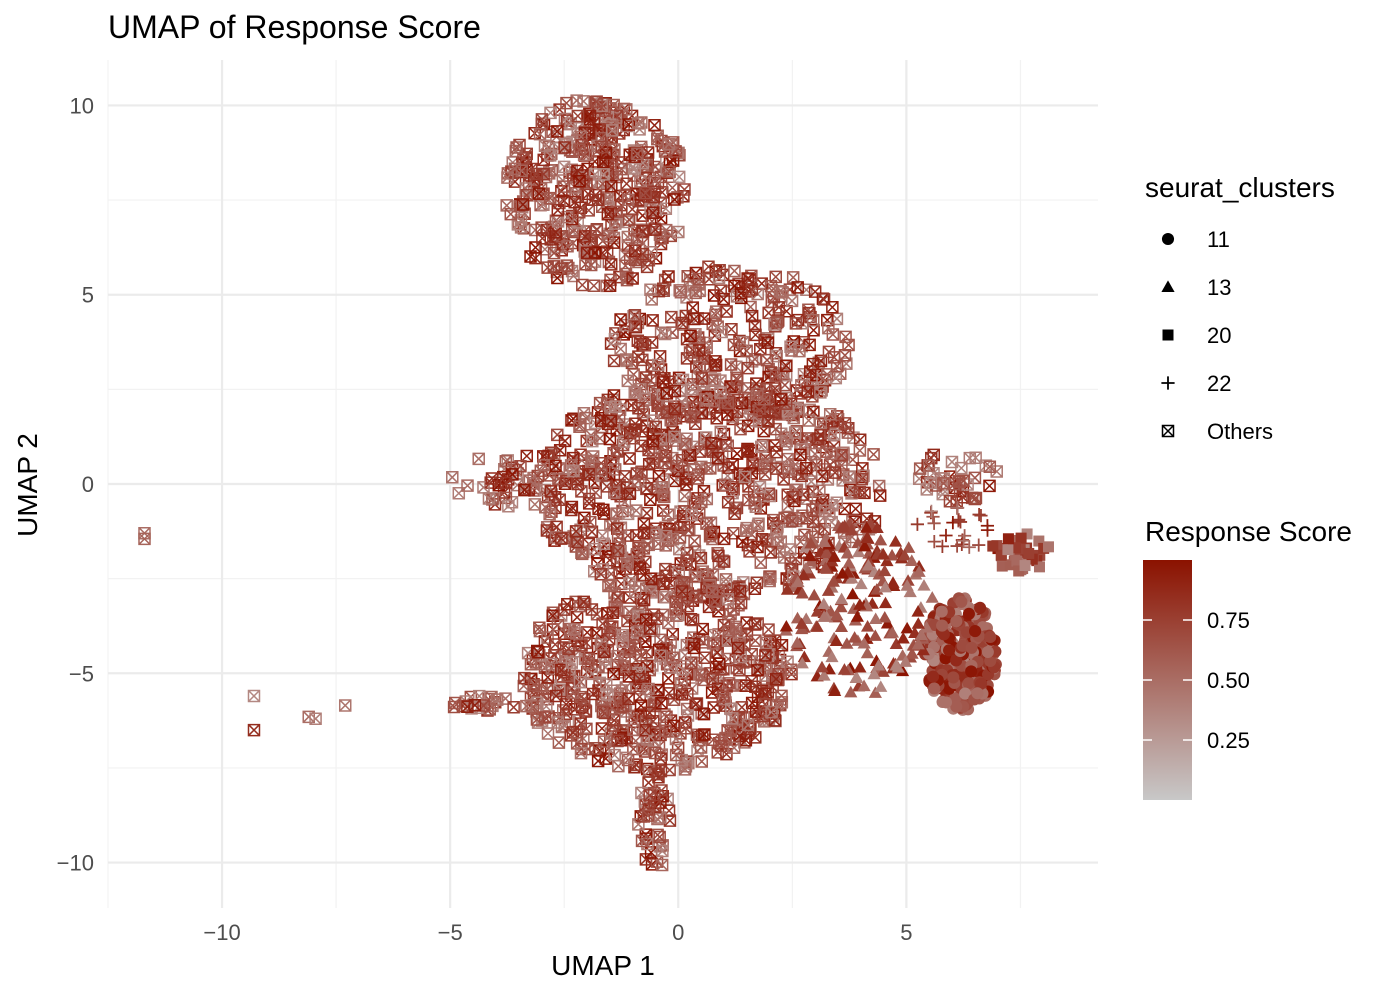 The image size is (1398, 998). I want to click on y-axis-ticks: −10 −5 0 5 10, so click(75, 484).